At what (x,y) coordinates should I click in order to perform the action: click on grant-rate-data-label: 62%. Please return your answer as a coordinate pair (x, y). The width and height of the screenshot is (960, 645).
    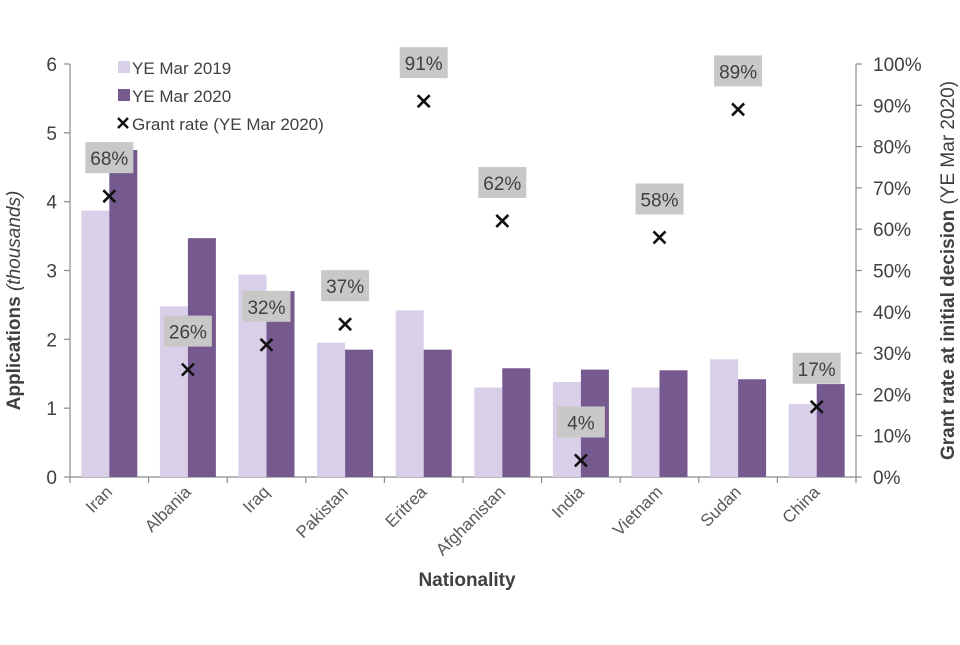
    Looking at the image, I should click on (502, 184).